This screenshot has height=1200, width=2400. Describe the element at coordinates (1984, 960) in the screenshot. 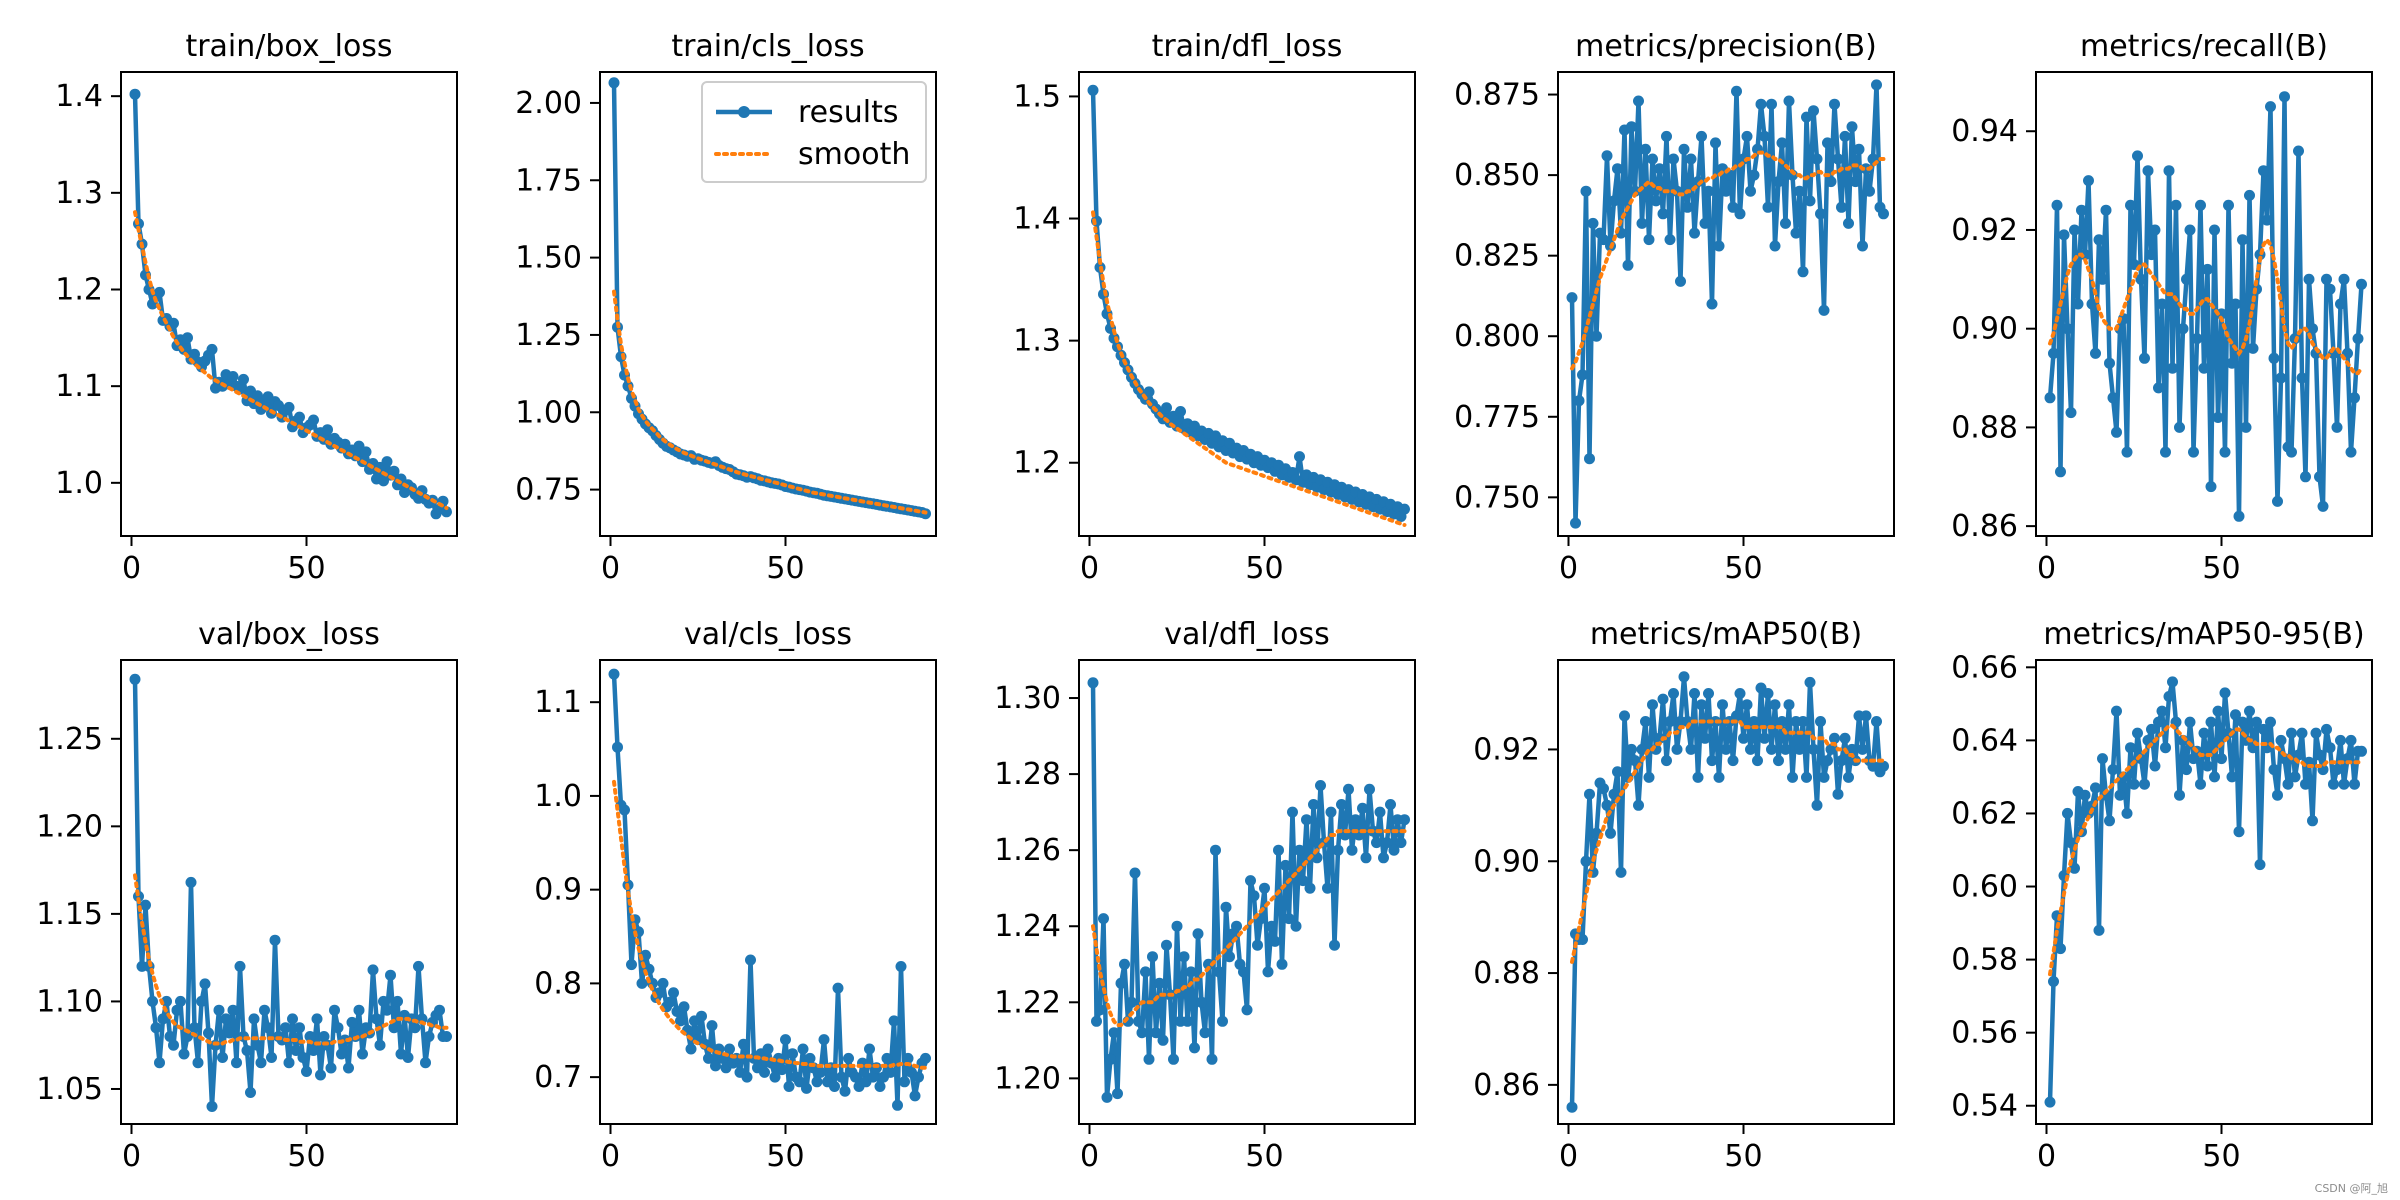

I see `y-tick-label: 0.58` at that location.